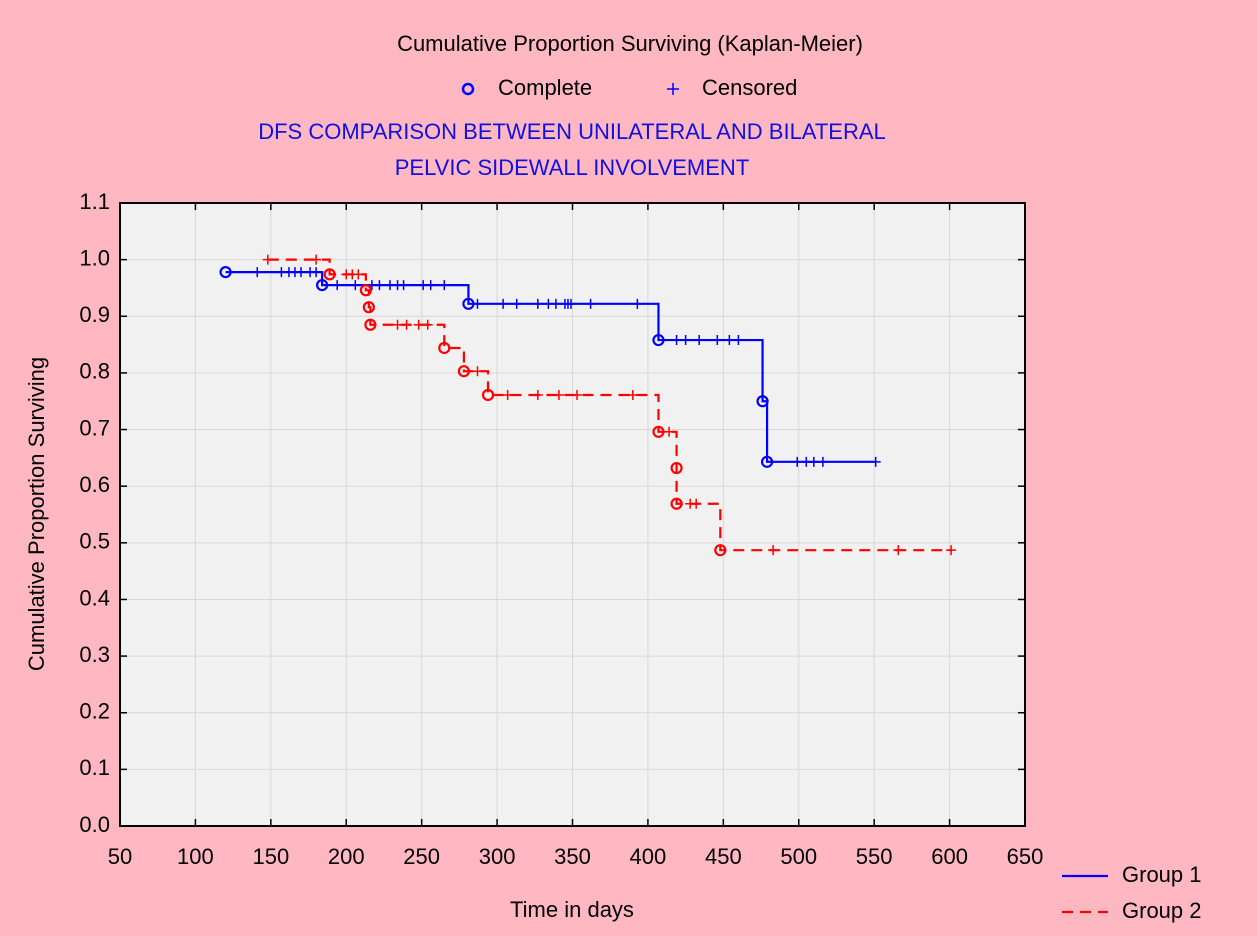  What do you see at coordinates (94, 597) in the screenshot?
I see `y-tick-label: 0.4` at bounding box center [94, 597].